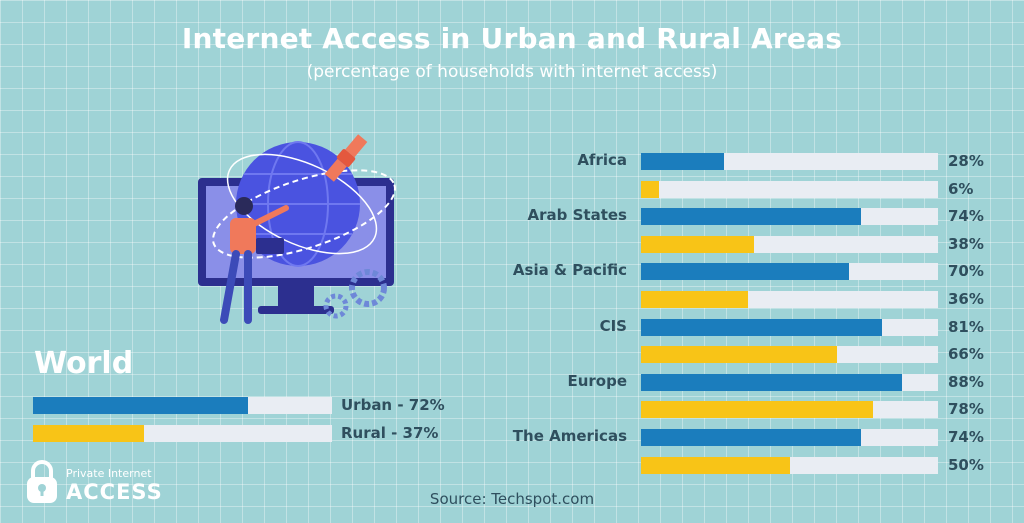 The height and width of the screenshot is (523, 1024). Describe the element at coordinates (512, 499) in the screenshot. I see `source-note: Source: Techspot.com` at that location.